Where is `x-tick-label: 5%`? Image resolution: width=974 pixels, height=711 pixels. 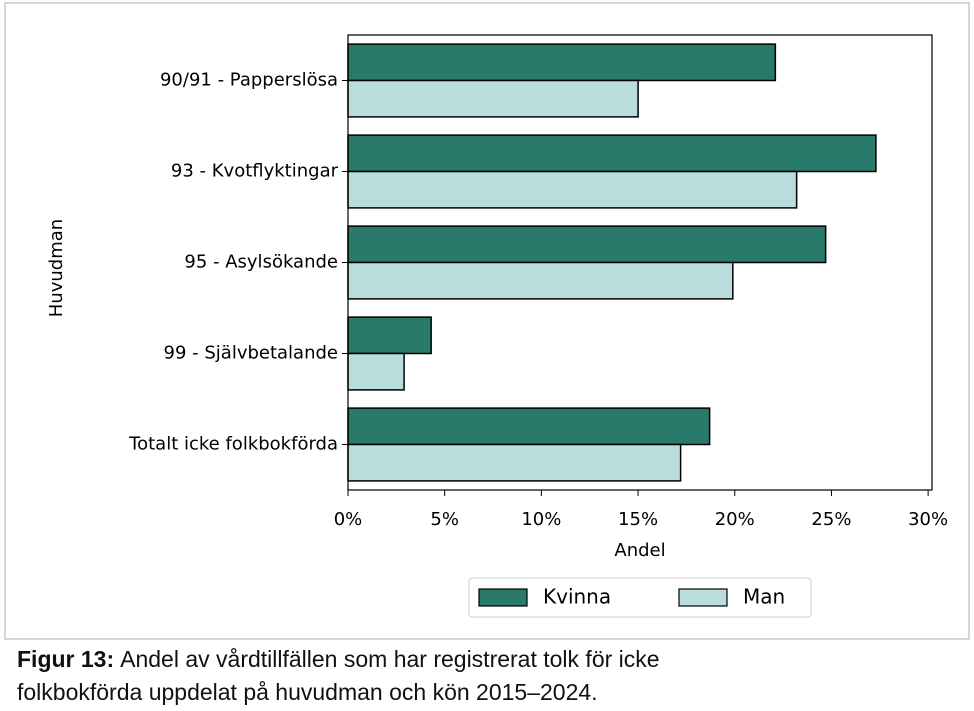
x-tick-label: 5% is located at coordinates (444, 519).